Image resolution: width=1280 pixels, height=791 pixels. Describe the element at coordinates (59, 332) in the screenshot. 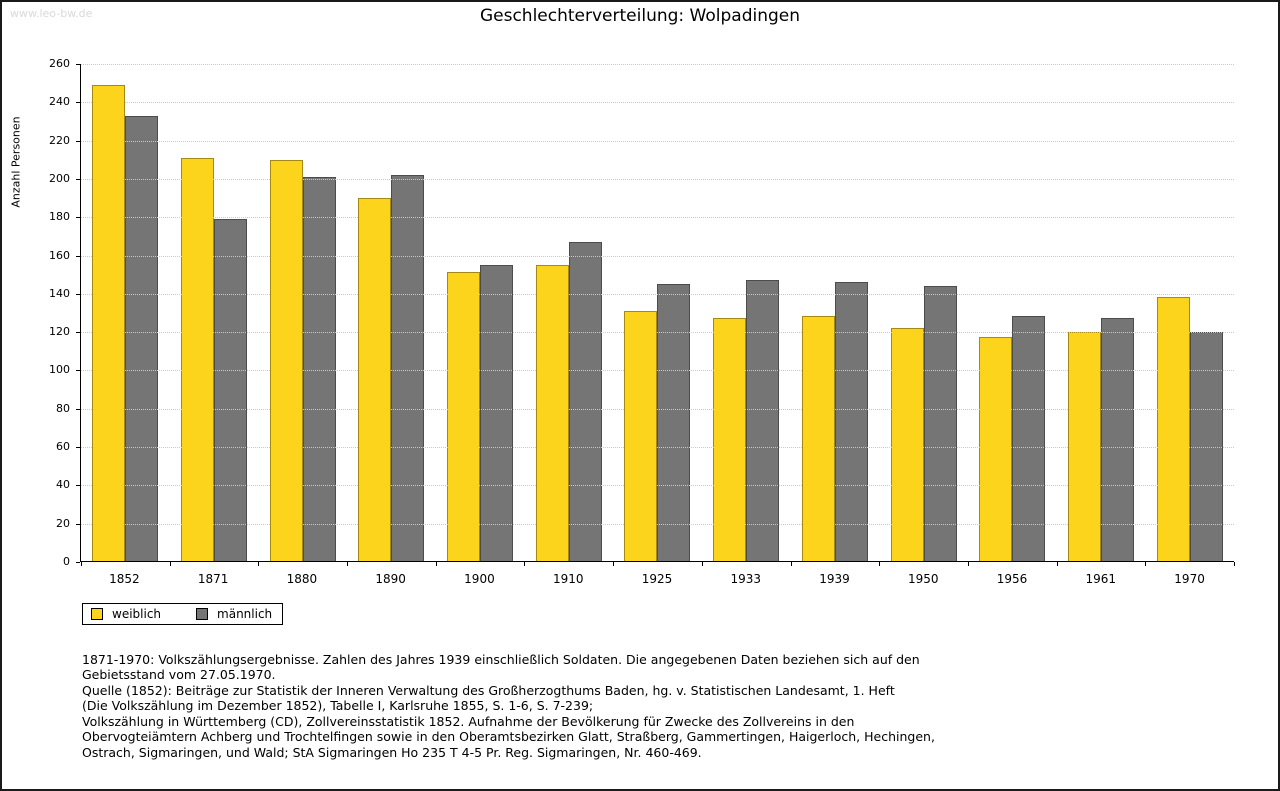

I see `y-axis-tick-label: 120` at that location.